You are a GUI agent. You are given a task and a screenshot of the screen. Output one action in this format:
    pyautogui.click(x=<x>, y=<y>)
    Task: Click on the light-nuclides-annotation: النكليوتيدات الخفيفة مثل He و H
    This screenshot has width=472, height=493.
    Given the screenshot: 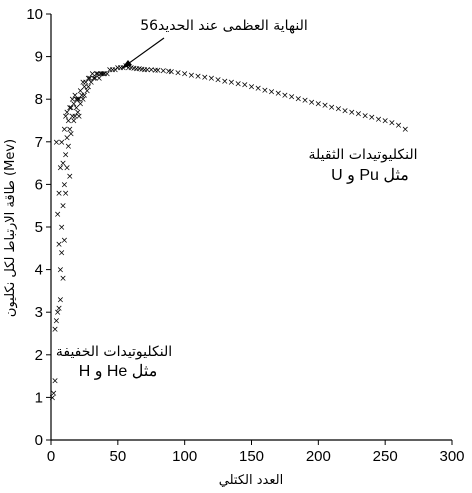 What is the action you would take?
    pyautogui.click(x=114, y=362)
    